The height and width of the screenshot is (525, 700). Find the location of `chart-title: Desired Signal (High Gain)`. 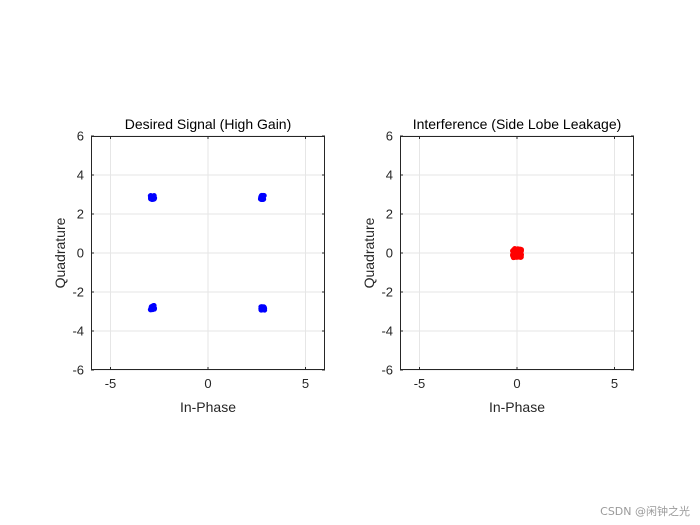

chart-title: Desired Signal (High Gain) is located at coordinates (208, 124).